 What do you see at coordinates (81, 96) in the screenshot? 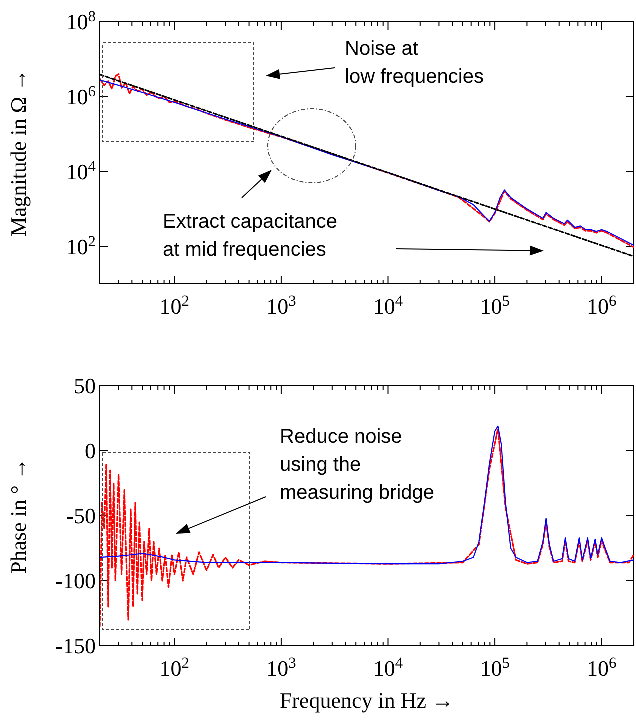
I see `y-tick-label: 10$^{6}$` at bounding box center [81, 96].